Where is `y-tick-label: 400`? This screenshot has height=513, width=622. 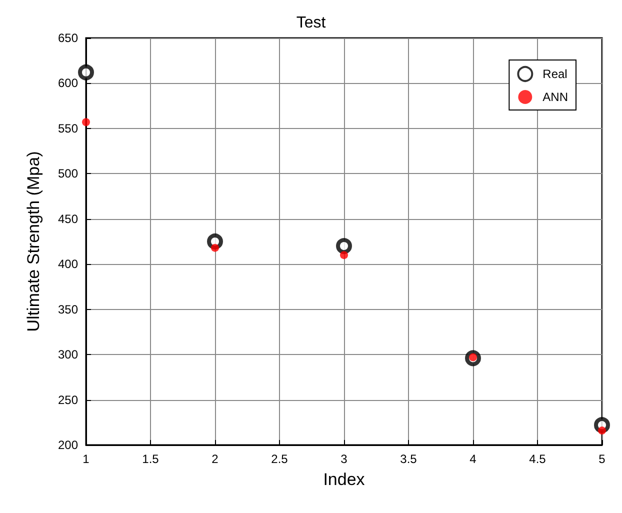 y-tick-label: 400 is located at coordinates (68, 264).